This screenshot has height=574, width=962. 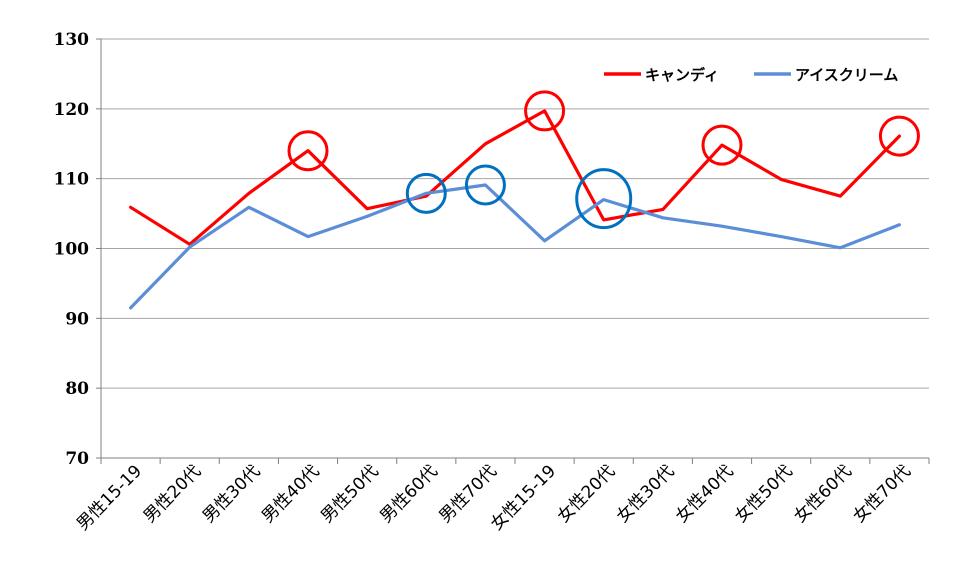 What do you see at coordinates (77, 459) in the screenshot?
I see `y-tick-label: 70` at bounding box center [77, 459].